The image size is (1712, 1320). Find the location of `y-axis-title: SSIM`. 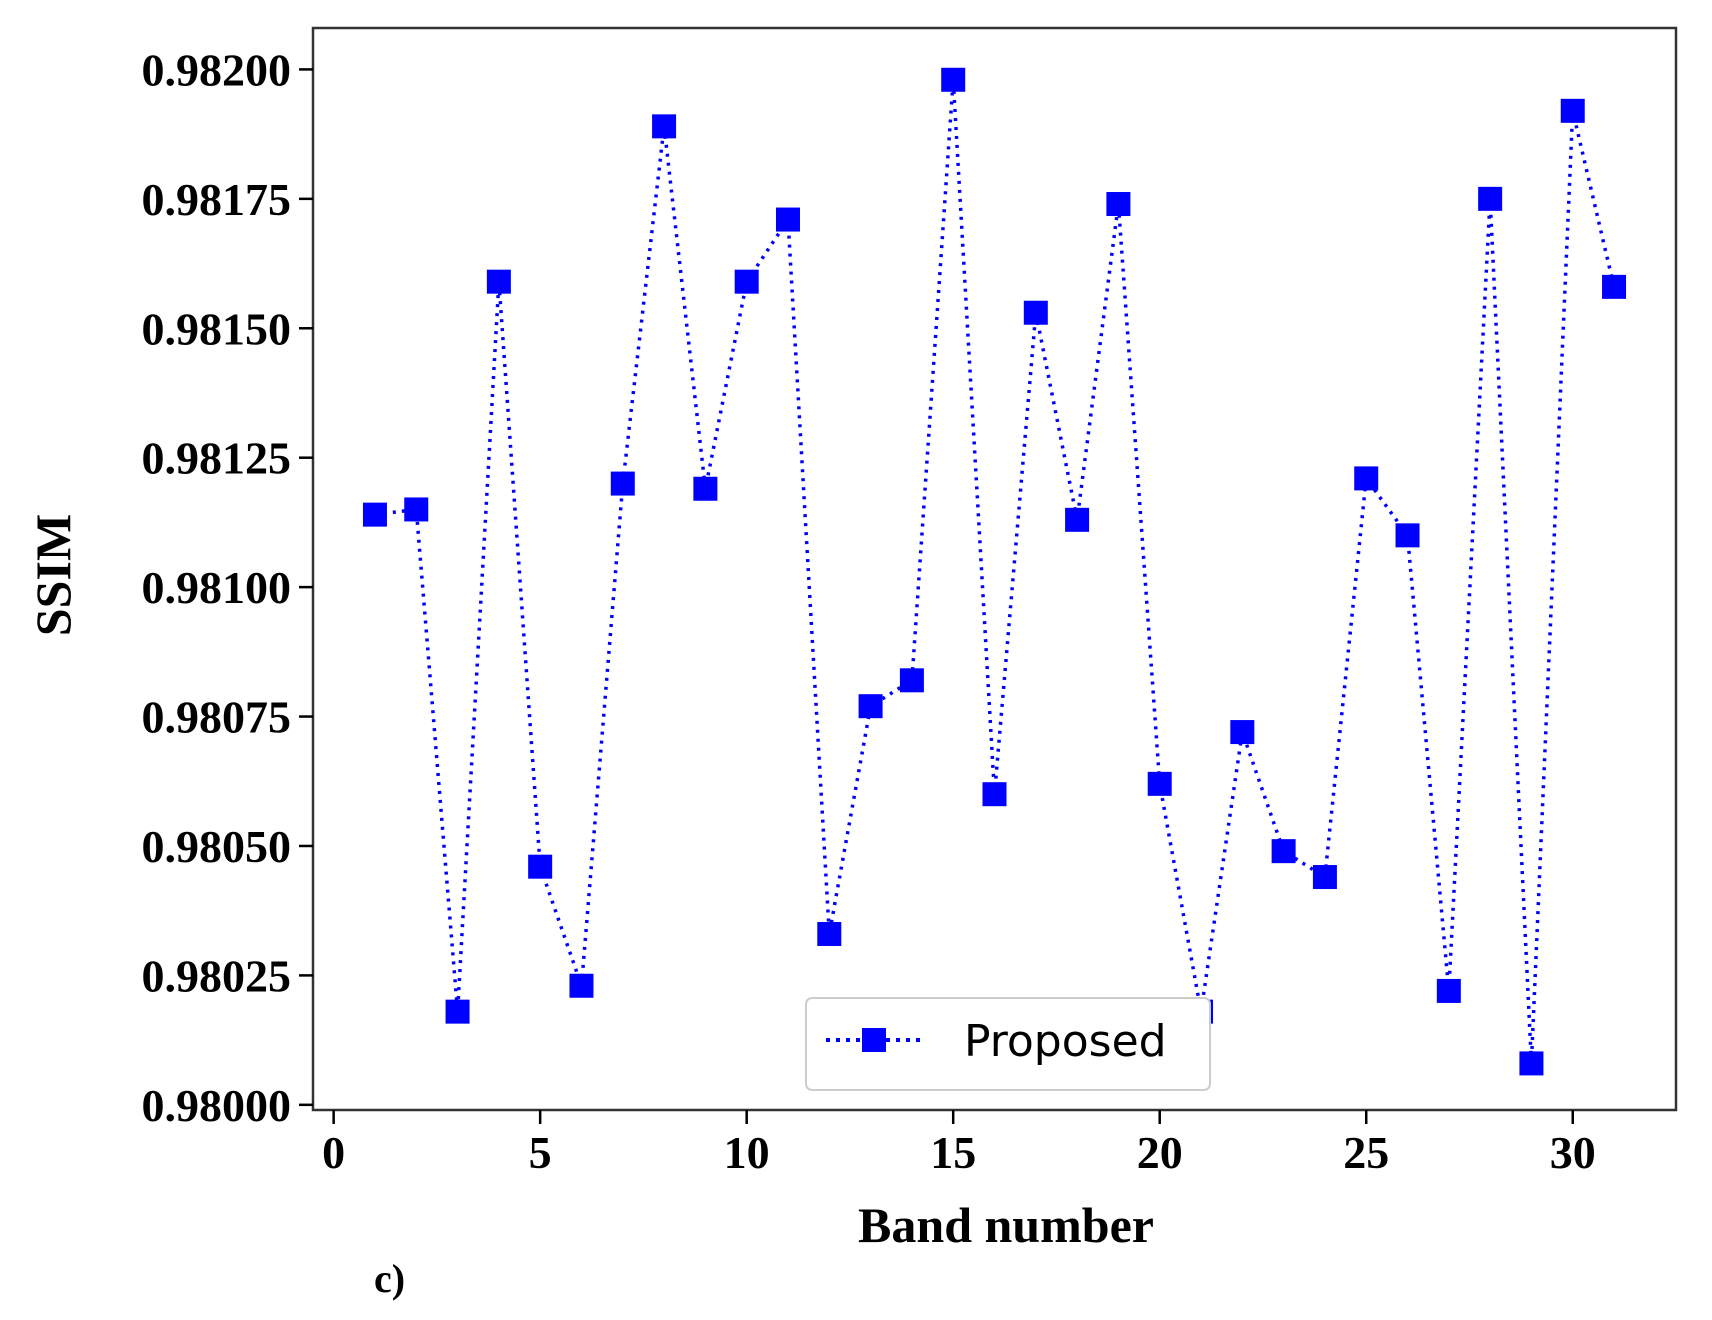

y-axis-title: SSIM is located at coordinates (53, 575).